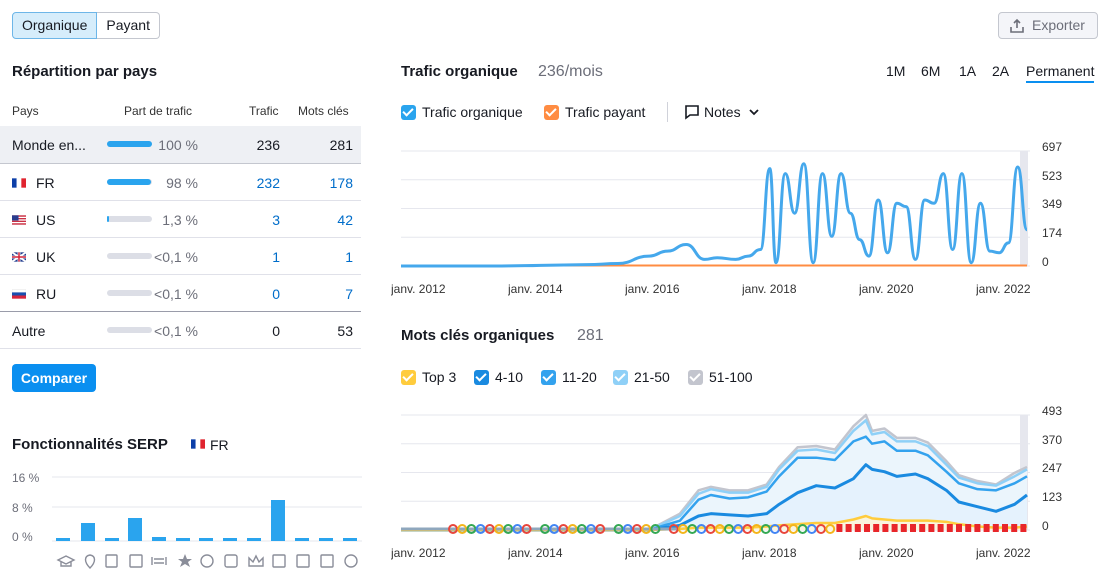 This screenshot has height=582, width=1109. What do you see at coordinates (54, 378) in the screenshot?
I see `compare-button: Comparer` at bounding box center [54, 378].